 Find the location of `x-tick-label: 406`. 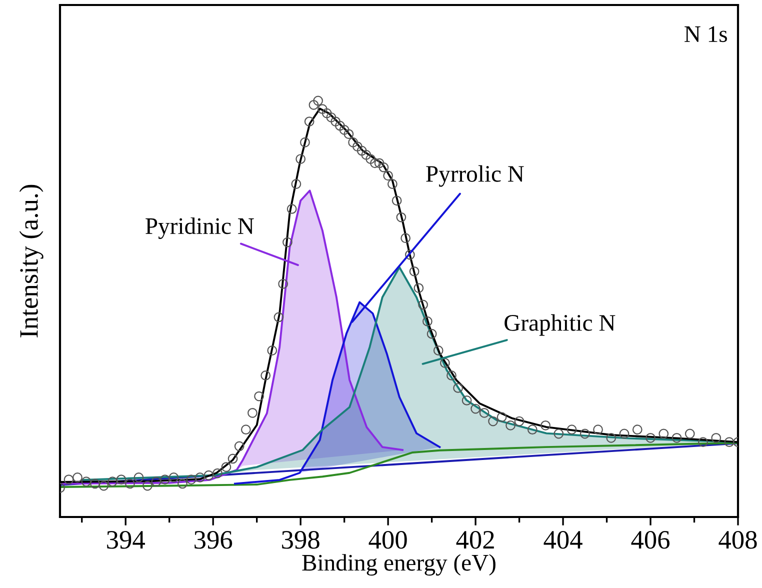

x-tick-label: 406 is located at coordinates (650, 539).